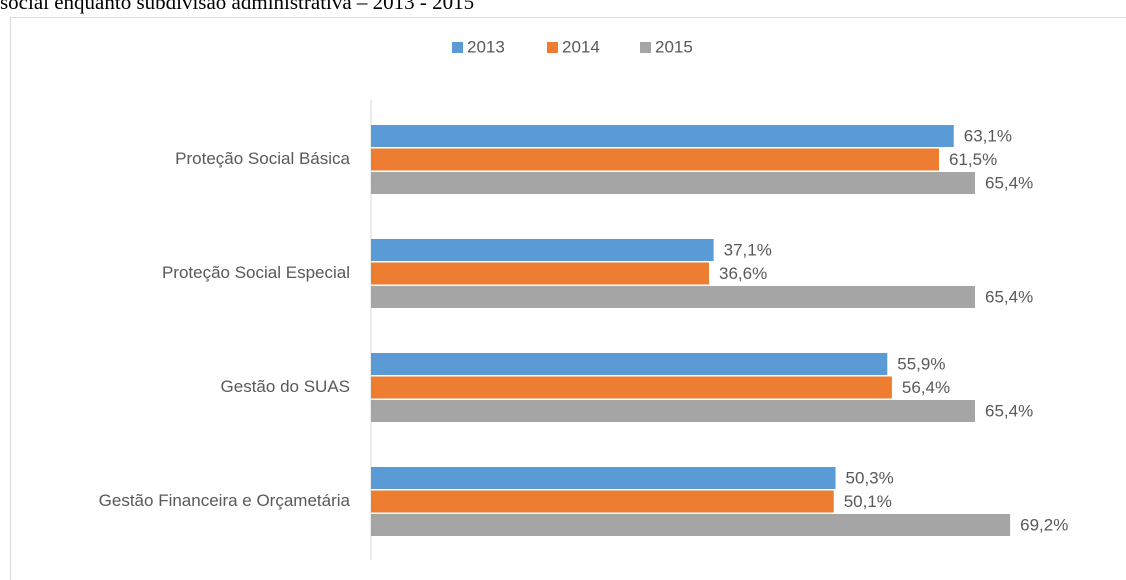 The image size is (1126, 580). Describe the element at coordinates (262, 158) in the screenshot. I see `category-label: Proteção Social Básica` at that location.